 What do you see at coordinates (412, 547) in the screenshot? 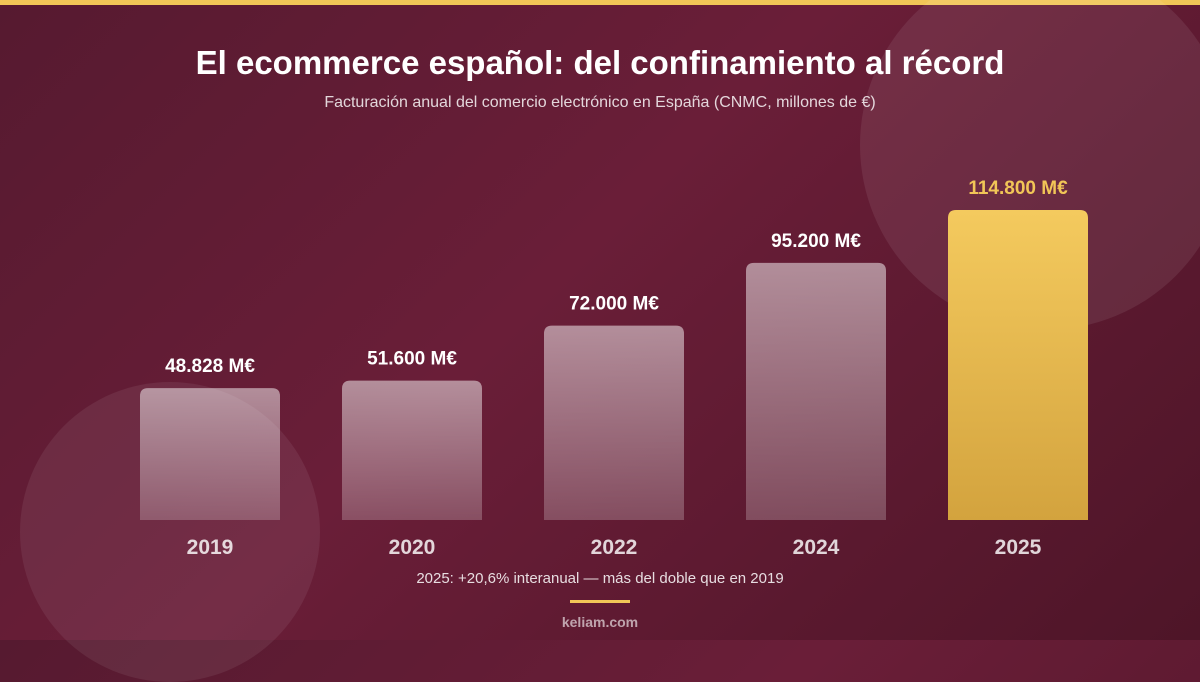
I see `x-tick-label-2020: 2020` at bounding box center [412, 547].